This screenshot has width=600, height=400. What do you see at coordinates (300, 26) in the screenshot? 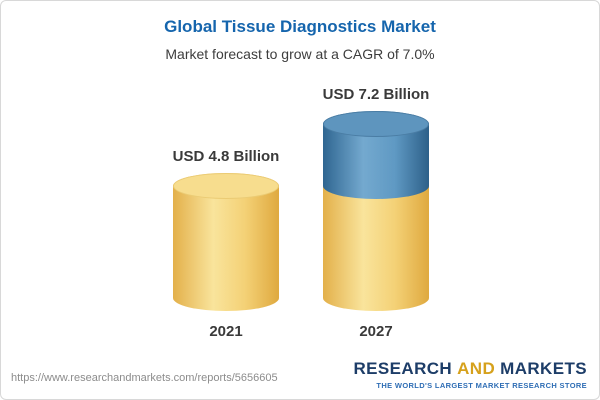
I see `chart-title: Global Tissue Diagnostics Market` at bounding box center [300, 26].